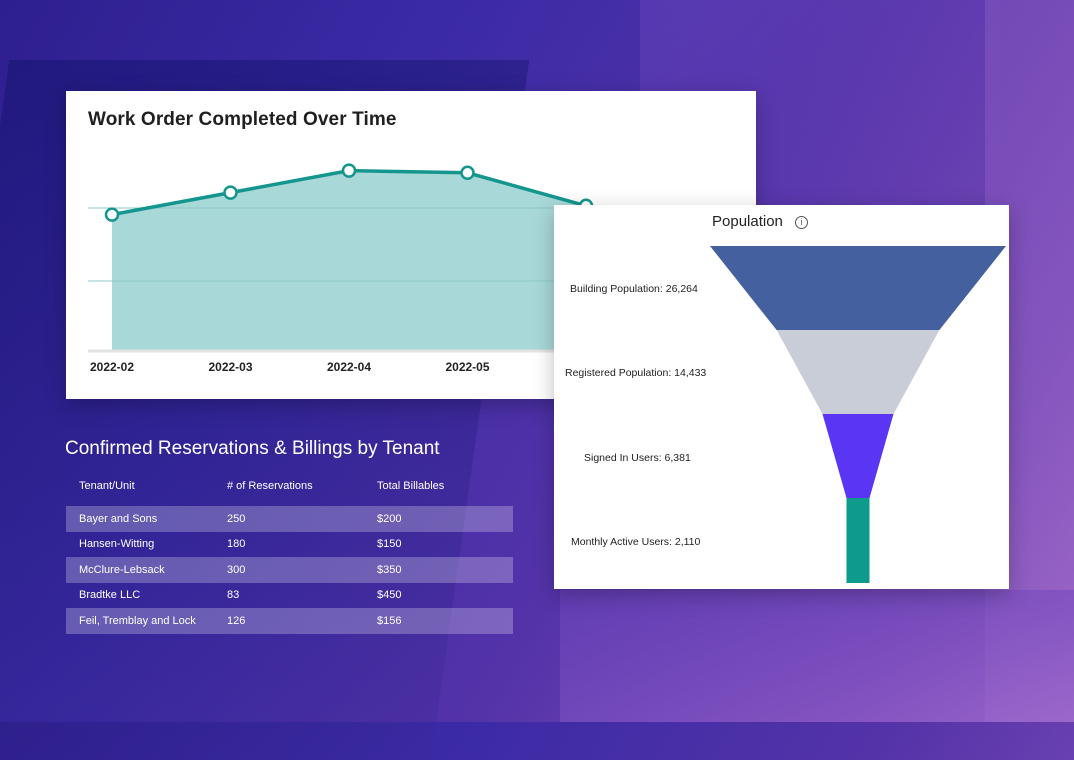 The height and width of the screenshot is (760, 1074). Describe the element at coordinates (817, 656) in the screenshot. I see `background-shape` at that location.